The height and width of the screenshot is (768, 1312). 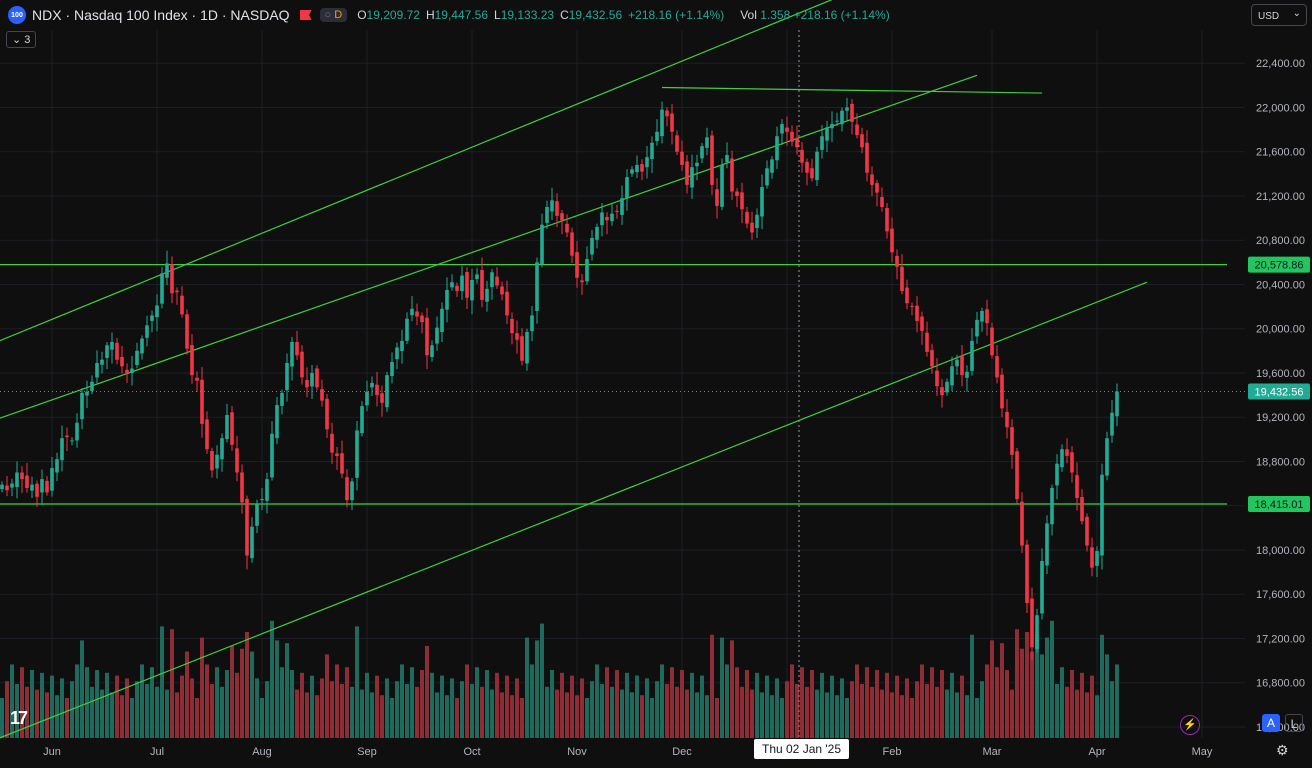 What do you see at coordinates (1271, 723) in the screenshot?
I see `auto-scale-button: A` at bounding box center [1271, 723].